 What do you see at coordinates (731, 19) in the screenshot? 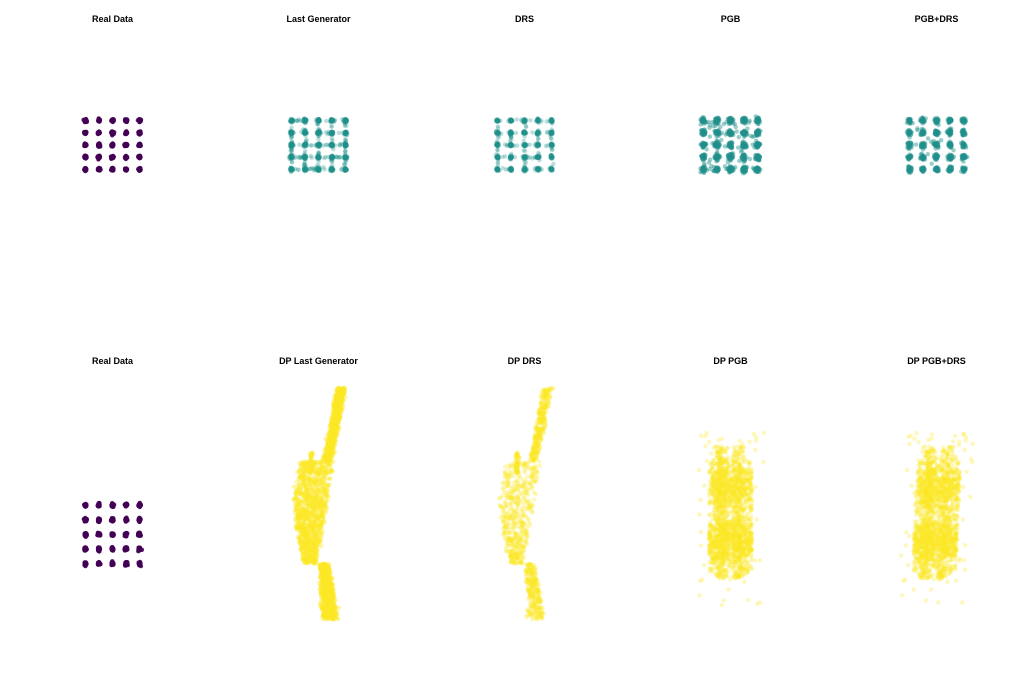
I see `panel-title: PGB` at bounding box center [731, 19].